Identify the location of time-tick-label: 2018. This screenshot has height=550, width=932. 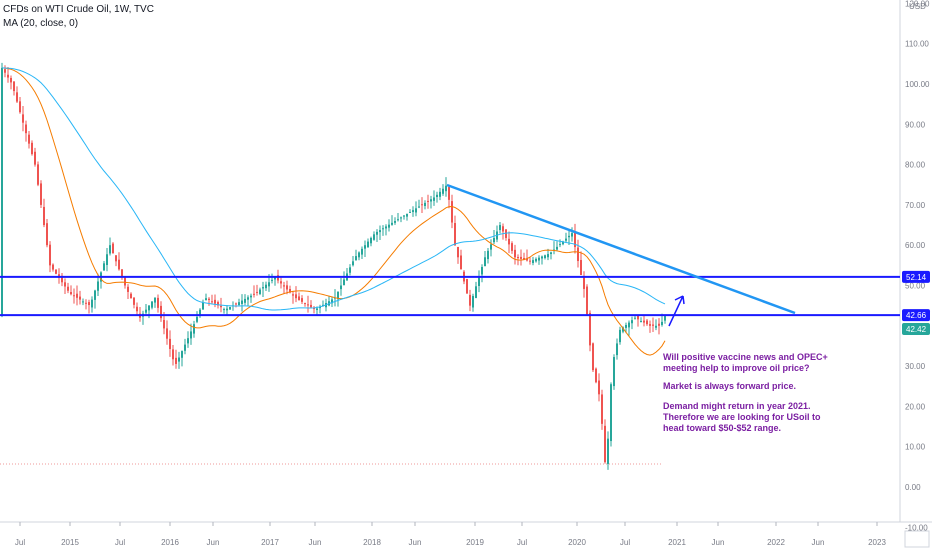
(372, 542).